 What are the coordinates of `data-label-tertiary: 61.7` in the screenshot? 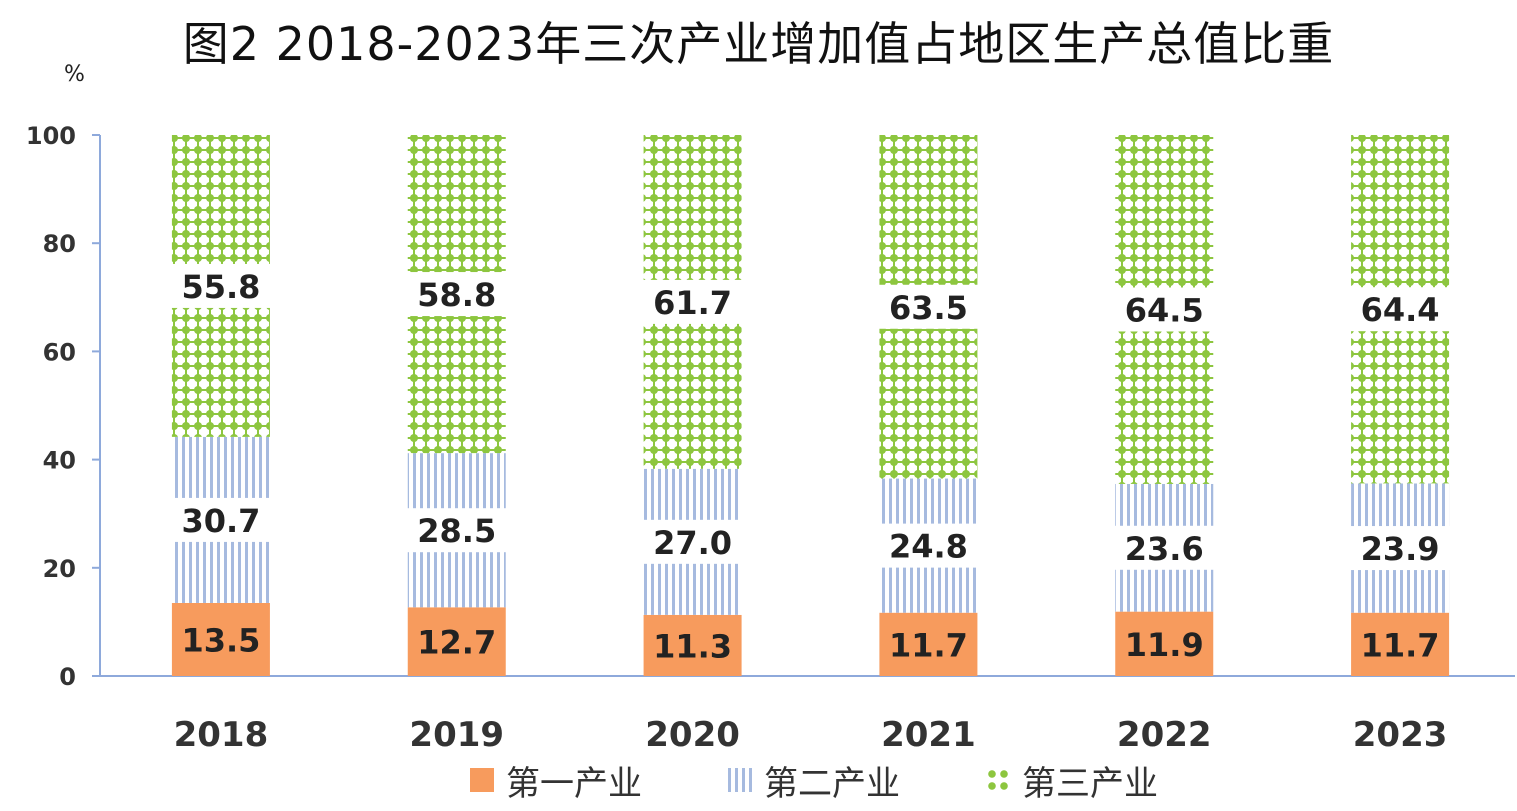 It's located at (692, 303).